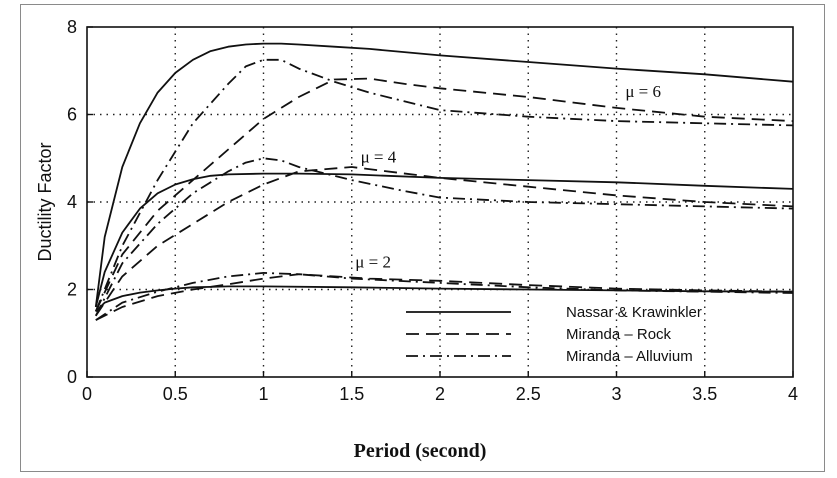  What do you see at coordinates (793, 394) in the screenshot?
I see `x-tick-label: 4` at bounding box center [793, 394].